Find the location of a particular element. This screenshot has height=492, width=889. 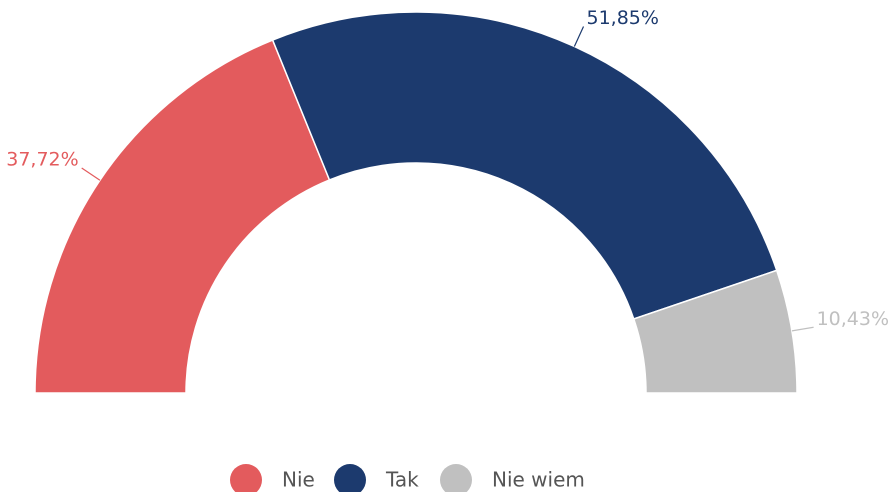

segment is located at coordinates (715, 331).